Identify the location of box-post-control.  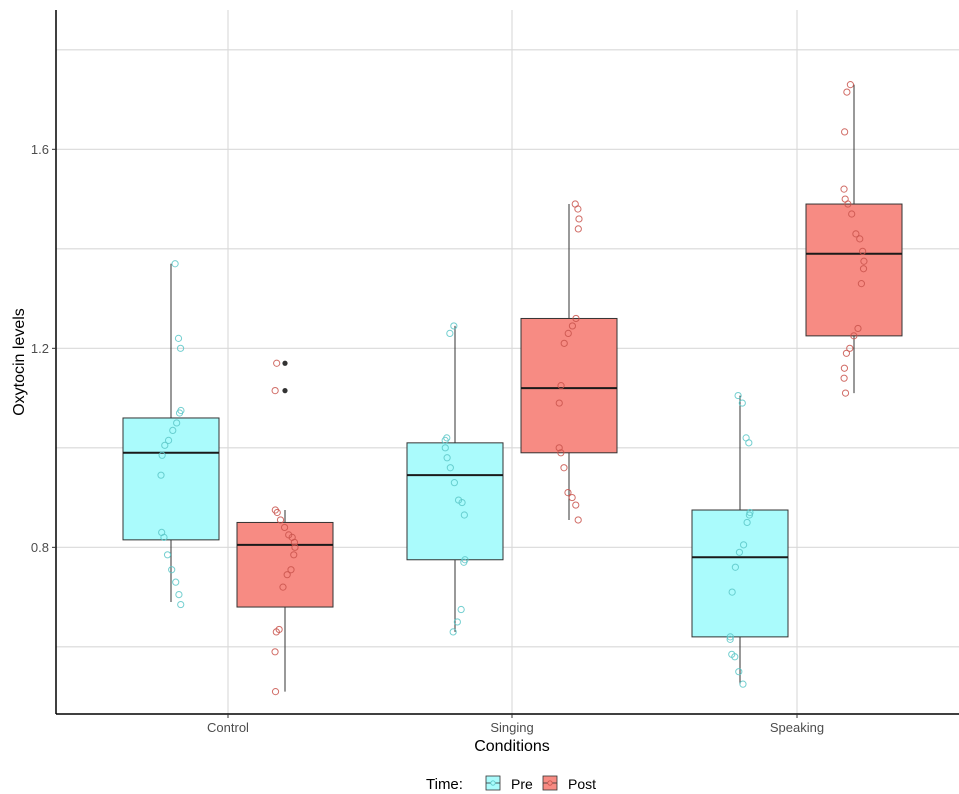
(285, 526).